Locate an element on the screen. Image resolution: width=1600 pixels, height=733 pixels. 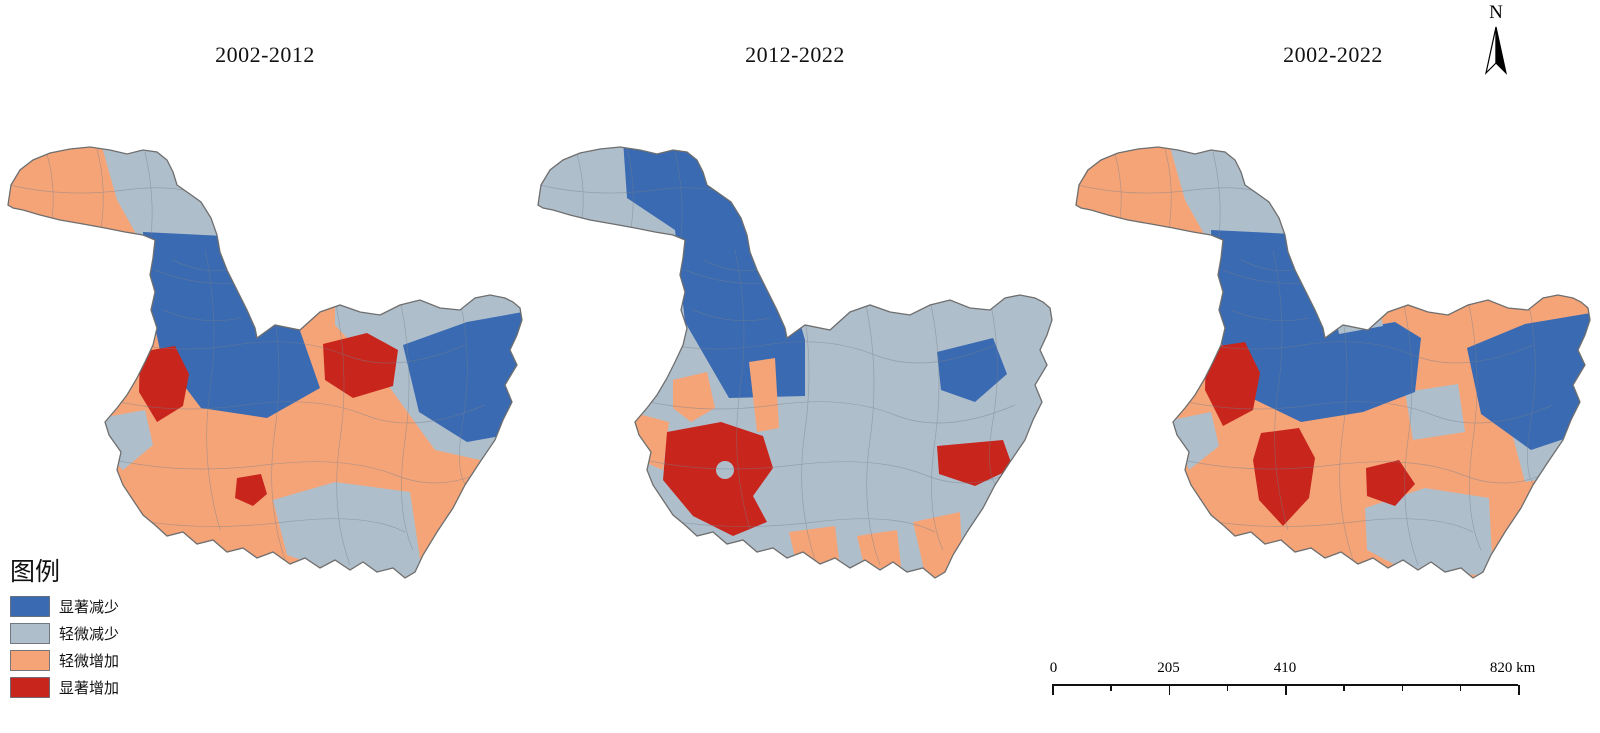
north-arrow: N is located at coordinates (1496, 42).